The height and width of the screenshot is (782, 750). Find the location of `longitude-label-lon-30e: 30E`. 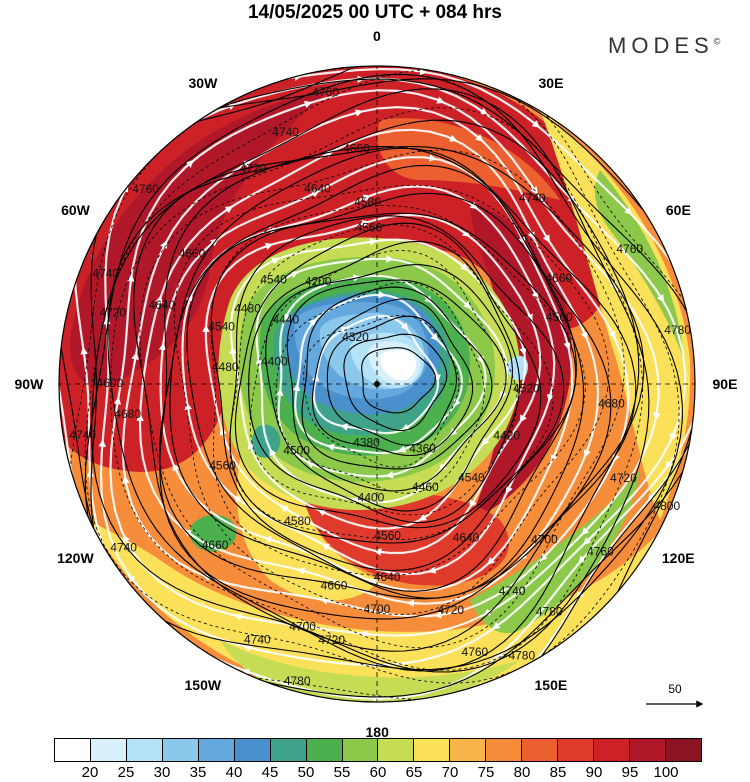

longitude-label-lon-30e: 30E is located at coordinates (551, 82).